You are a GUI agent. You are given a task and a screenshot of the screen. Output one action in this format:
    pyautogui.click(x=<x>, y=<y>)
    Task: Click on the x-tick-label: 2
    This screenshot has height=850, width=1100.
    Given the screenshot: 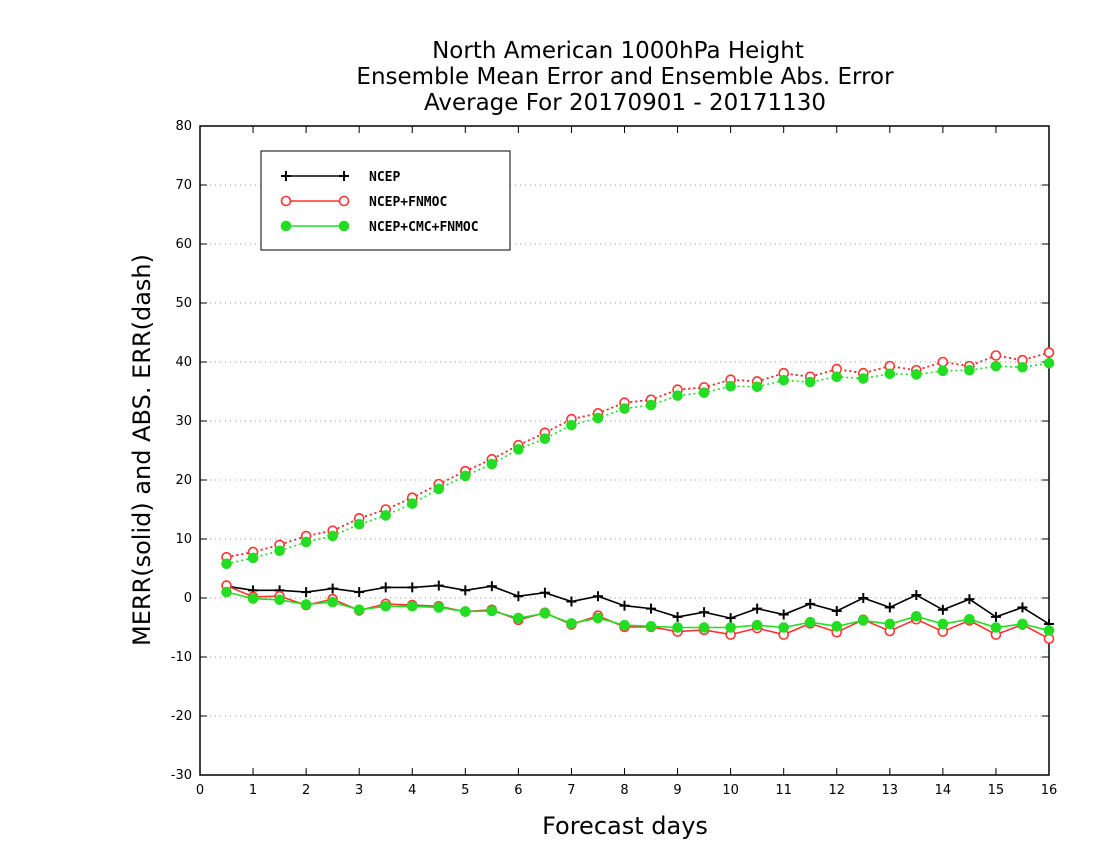 What is the action you would take?
    pyautogui.click(x=306, y=790)
    